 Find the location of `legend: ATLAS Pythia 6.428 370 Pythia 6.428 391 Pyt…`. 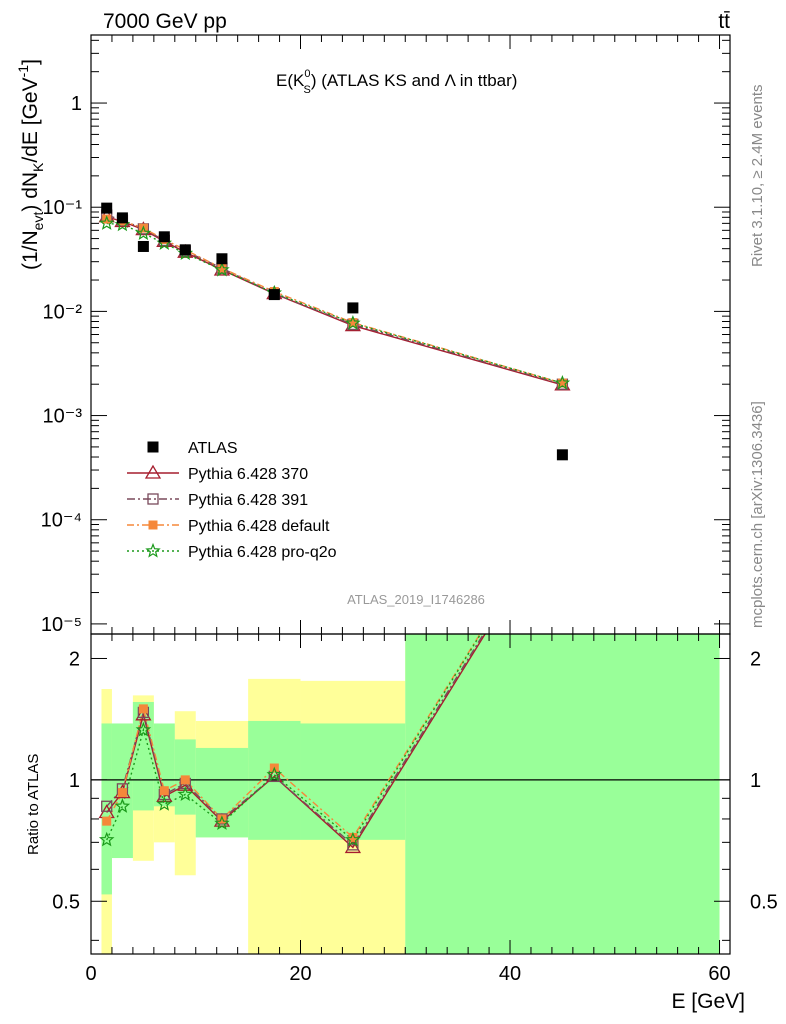

legend: ATLAS Pythia 6.428 370 Pythia 6.428 391 Pyt… is located at coordinates (232, 500).